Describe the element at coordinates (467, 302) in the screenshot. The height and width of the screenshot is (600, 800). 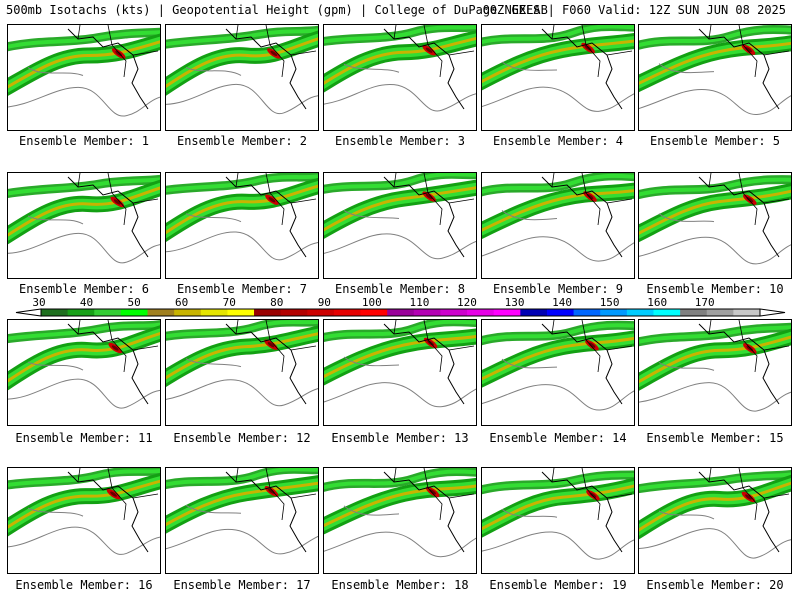
I see `colorbar-tick-label: 120` at that location.